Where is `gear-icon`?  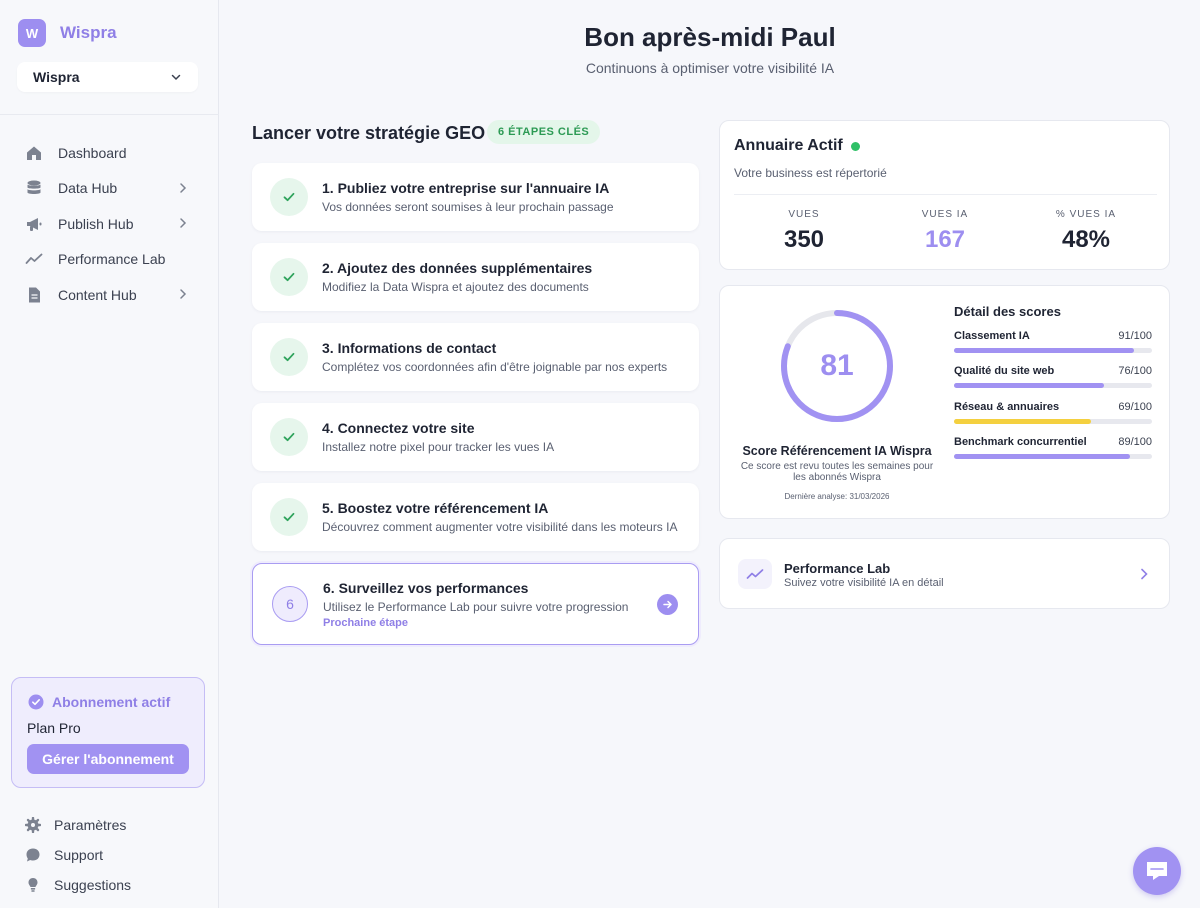 gear-icon is located at coordinates (33, 825).